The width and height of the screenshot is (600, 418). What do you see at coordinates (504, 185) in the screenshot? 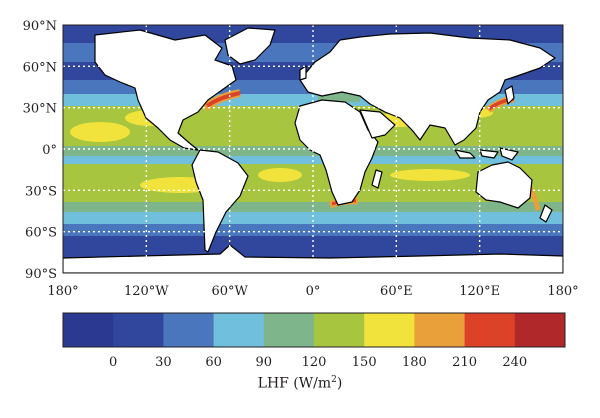
I see `australia` at bounding box center [504, 185].